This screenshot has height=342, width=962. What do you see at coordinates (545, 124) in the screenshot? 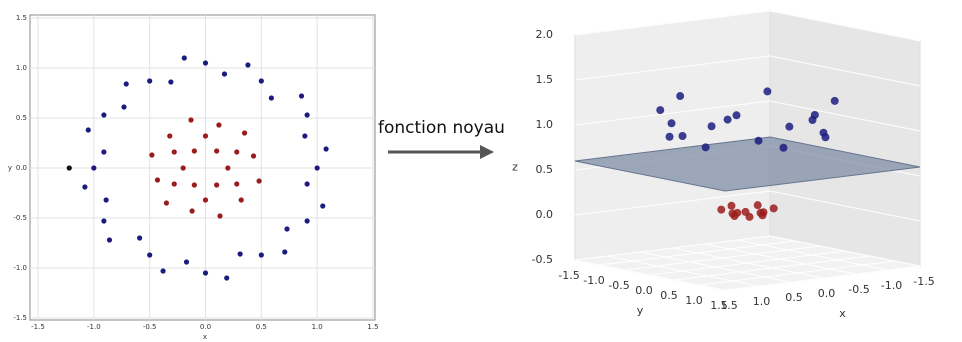
I see `z-tick-label: 1.0` at bounding box center [545, 124].